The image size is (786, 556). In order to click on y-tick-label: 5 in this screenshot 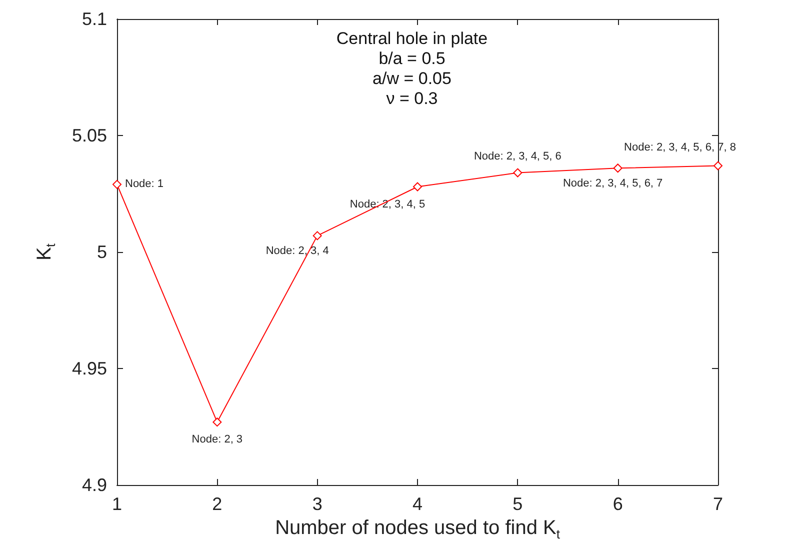, I will do `click(101, 252)`.